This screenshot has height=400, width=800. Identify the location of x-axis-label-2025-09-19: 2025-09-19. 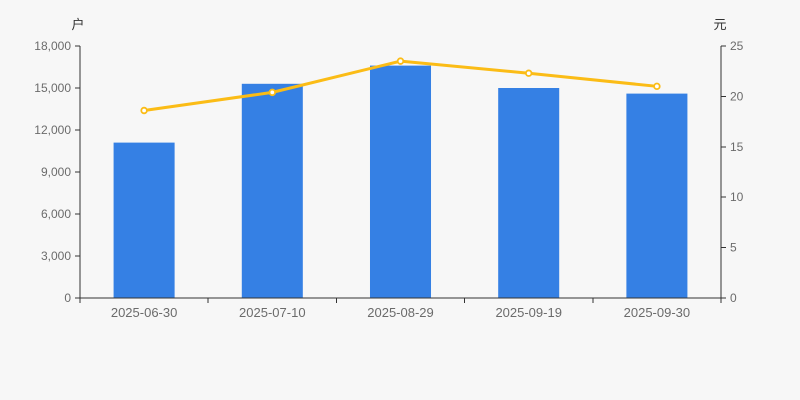
(528, 312).